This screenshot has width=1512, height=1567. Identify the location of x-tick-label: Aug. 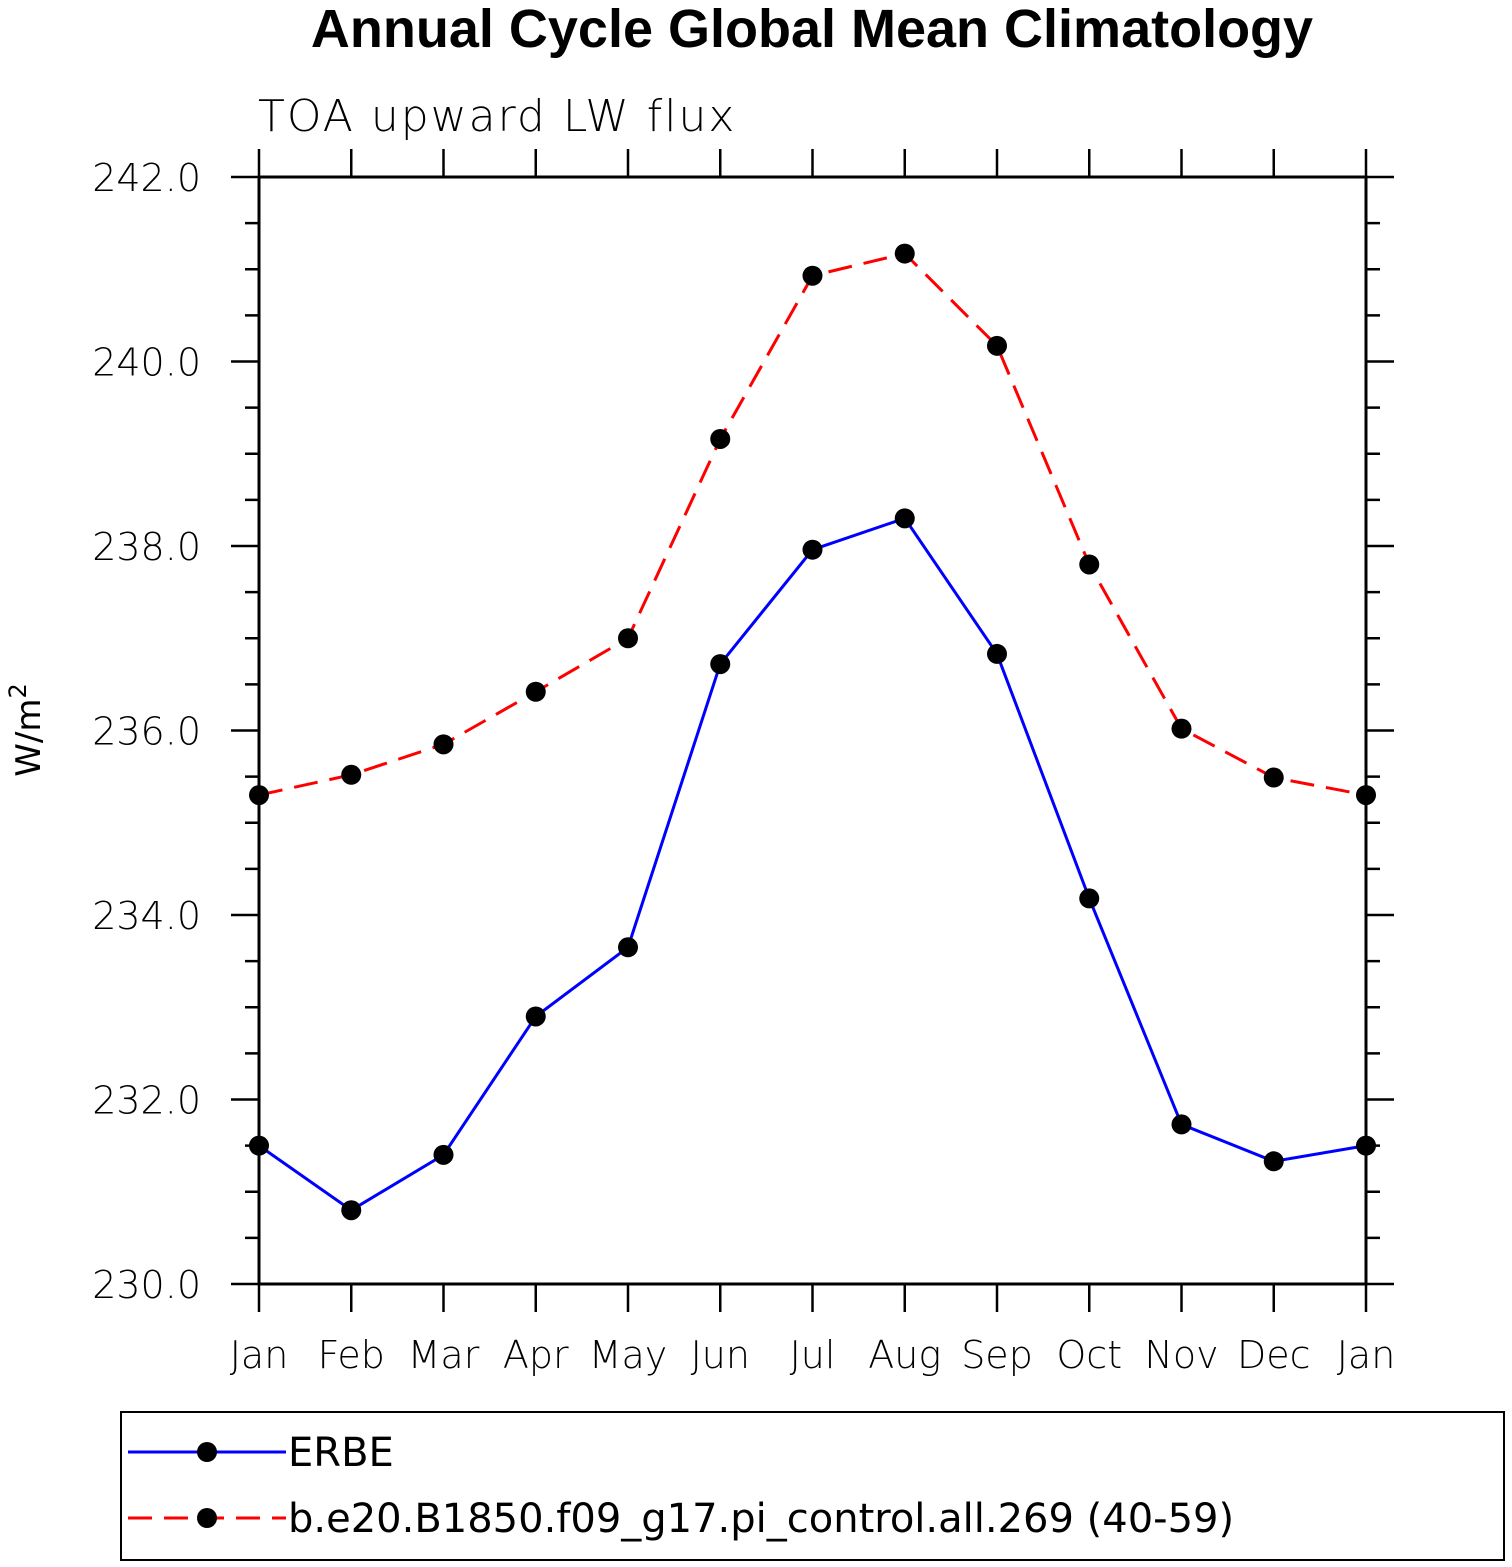
(904, 1355).